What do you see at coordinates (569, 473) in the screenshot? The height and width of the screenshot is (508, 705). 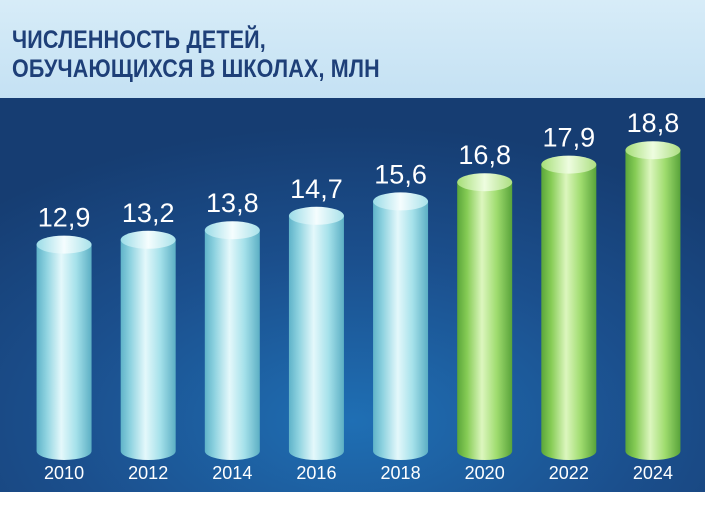 I see `year-label: 2022` at bounding box center [569, 473].